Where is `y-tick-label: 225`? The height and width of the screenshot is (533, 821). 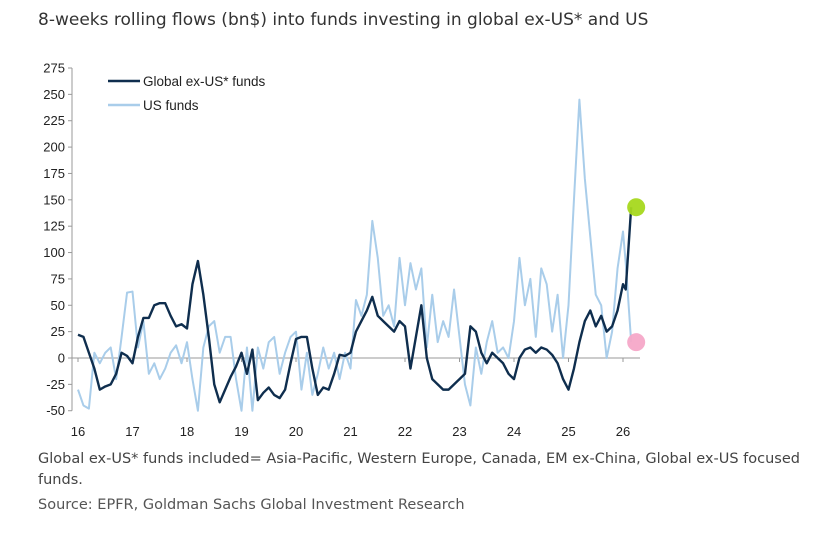
y-tick-label: 225 is located at coordinates (54, 120).